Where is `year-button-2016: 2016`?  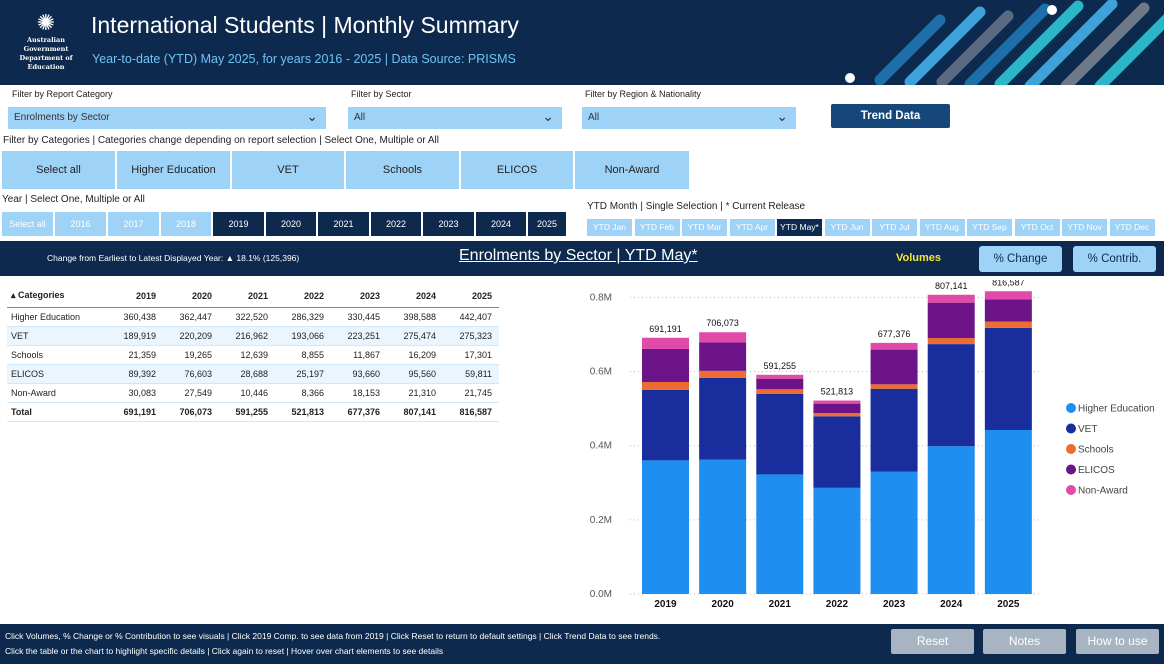 year-button-2016: 2016 is located at coordinates (80, 224).